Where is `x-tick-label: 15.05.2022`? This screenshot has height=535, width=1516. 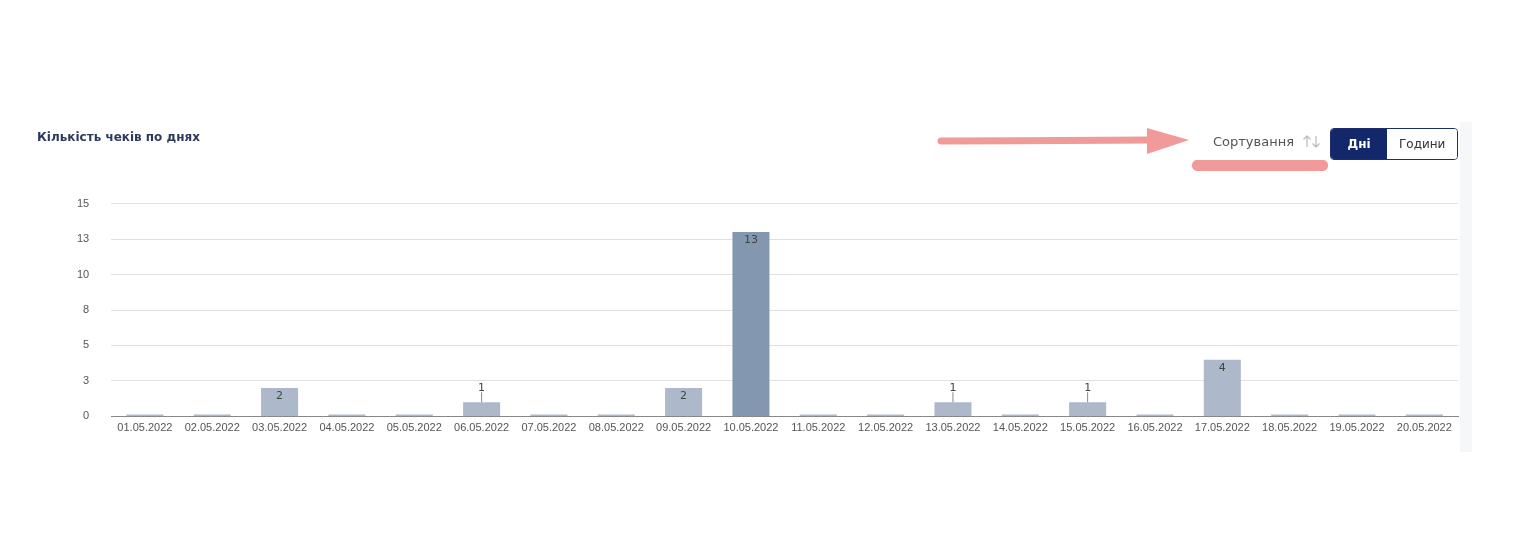 x-tick-label: 15.05.2022 is located at coordinates (1088, 427).